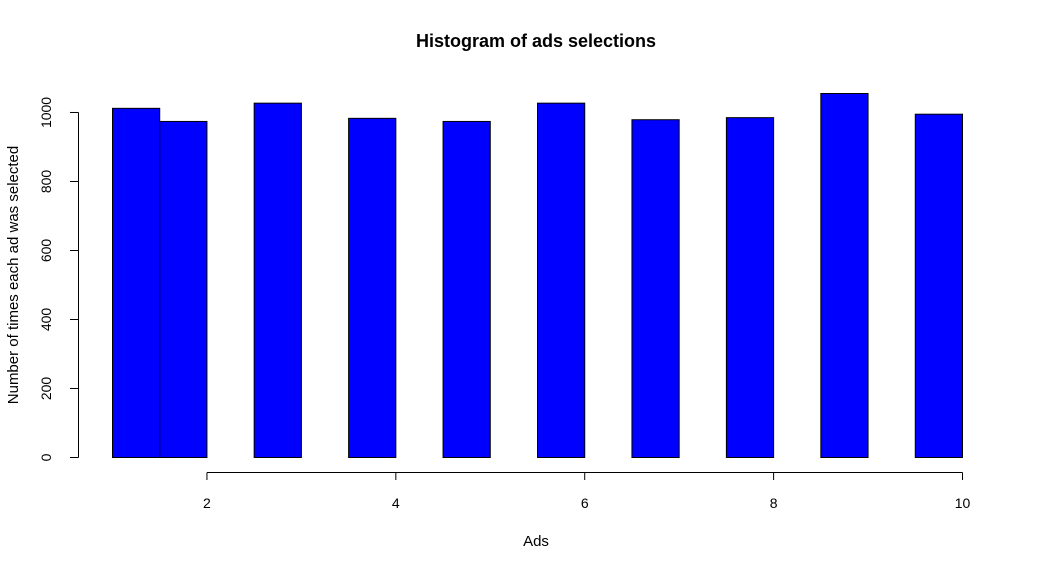  What do you see at coordinates (46, 457) in the screenshot?
I see `y-tick-label: 0` at bounding box center [46, 457].